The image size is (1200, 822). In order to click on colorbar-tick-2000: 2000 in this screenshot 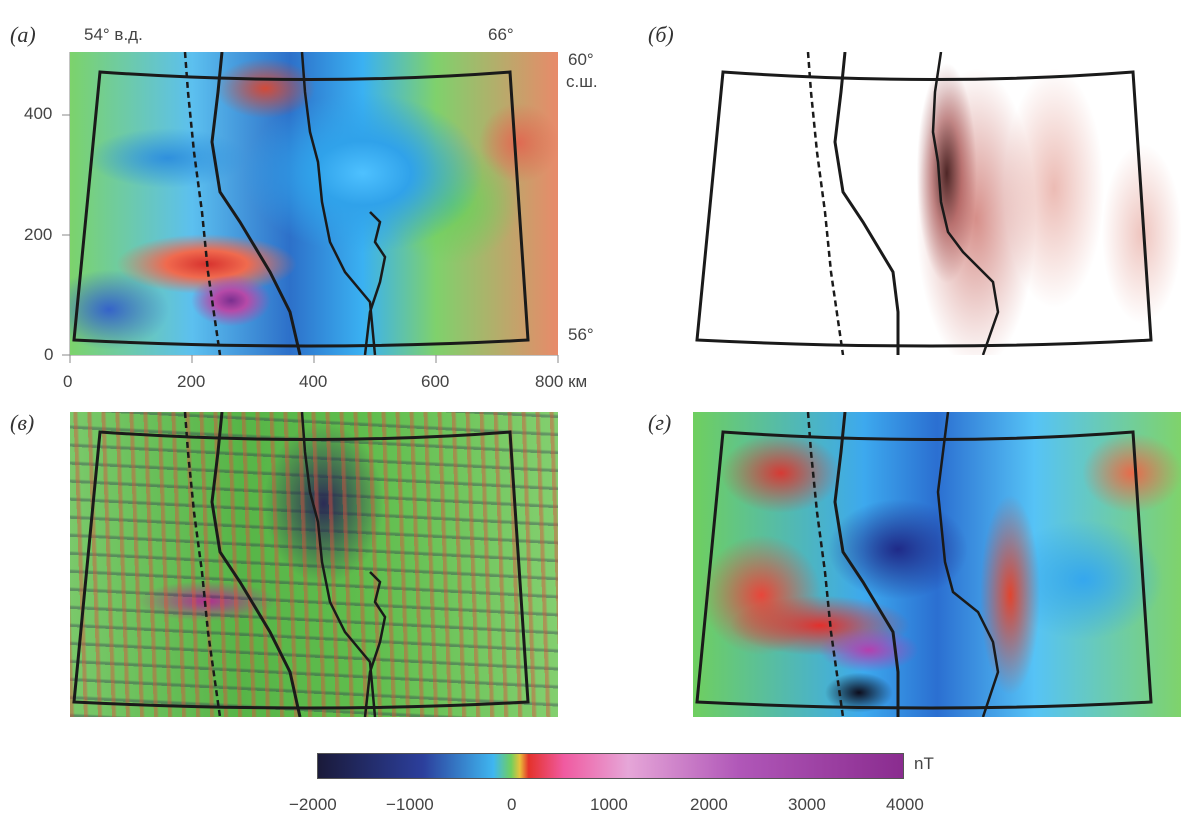, I will do `click(709, 804)`.